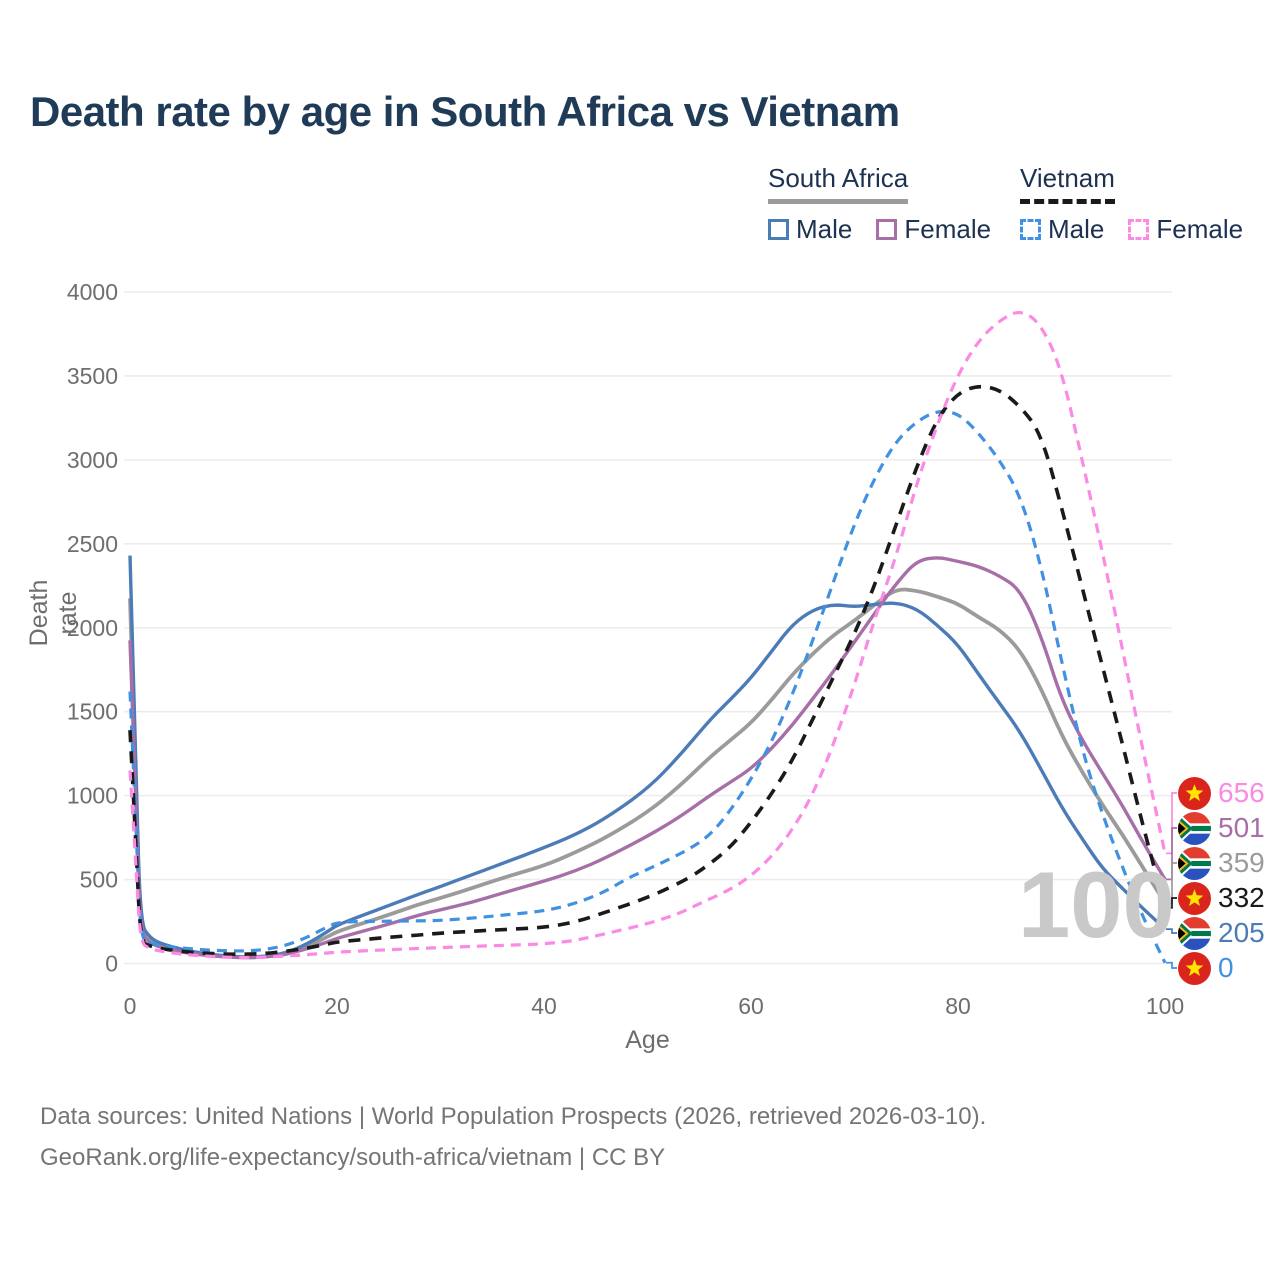 This screenshot has width=1280, height=1280. Describe the element at coordinates (1096, 904) in the screenshot. I see `age-watermark: 100` at that location.